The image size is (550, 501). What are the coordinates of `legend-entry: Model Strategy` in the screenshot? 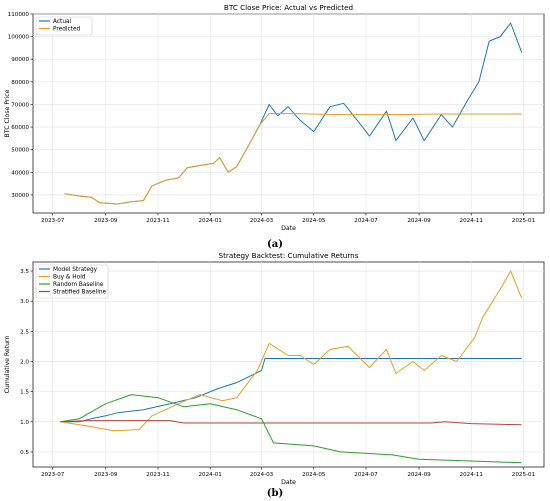 It's located at (75, 270).